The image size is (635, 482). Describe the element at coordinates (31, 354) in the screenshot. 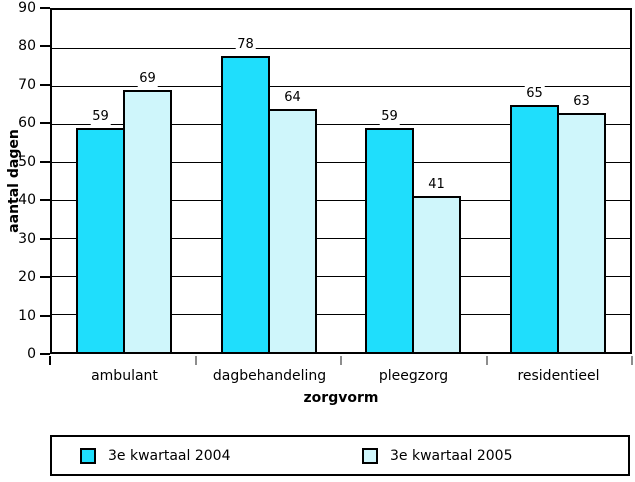

I see `y-axis-tick-label: 0` at that location.